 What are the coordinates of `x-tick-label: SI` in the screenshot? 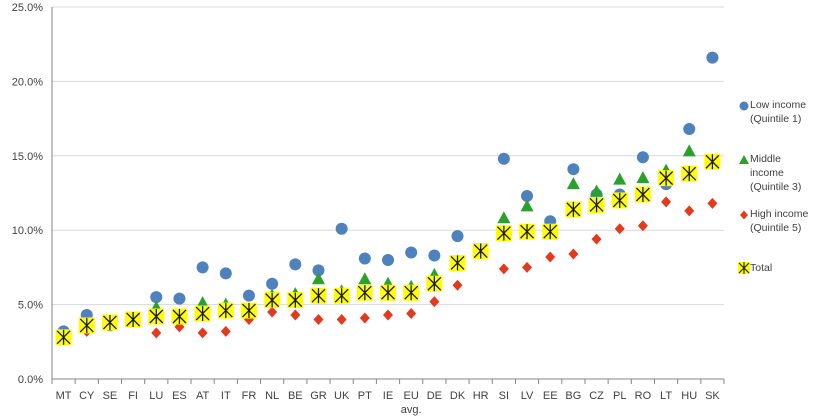 It's located at (504, 396).